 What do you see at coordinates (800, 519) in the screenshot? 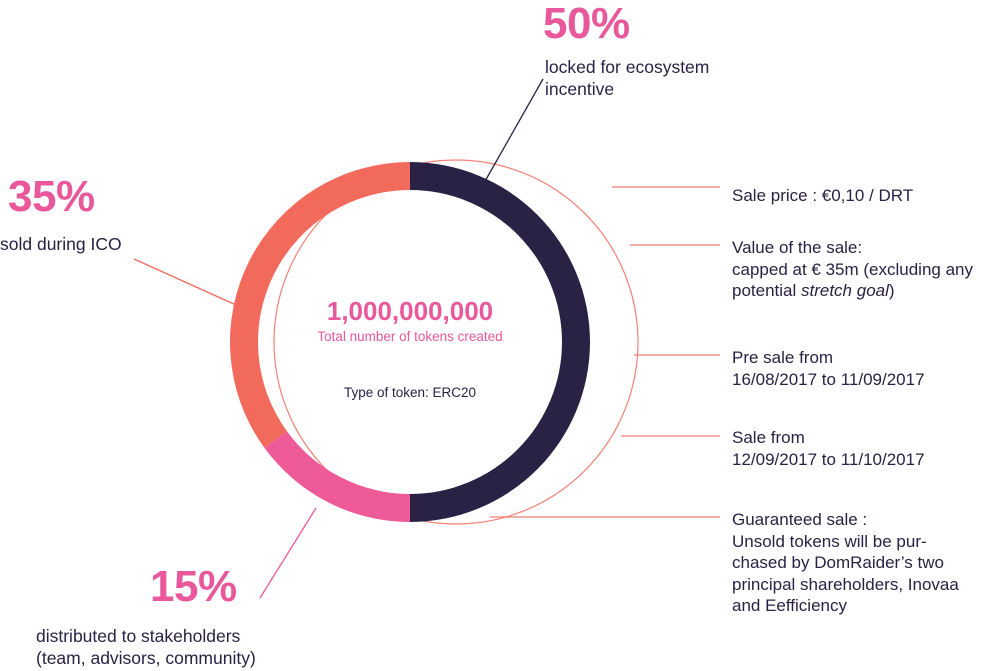
I see `guaranteed-line1: Guaranteed sale :` at bounding box center [800, 519].